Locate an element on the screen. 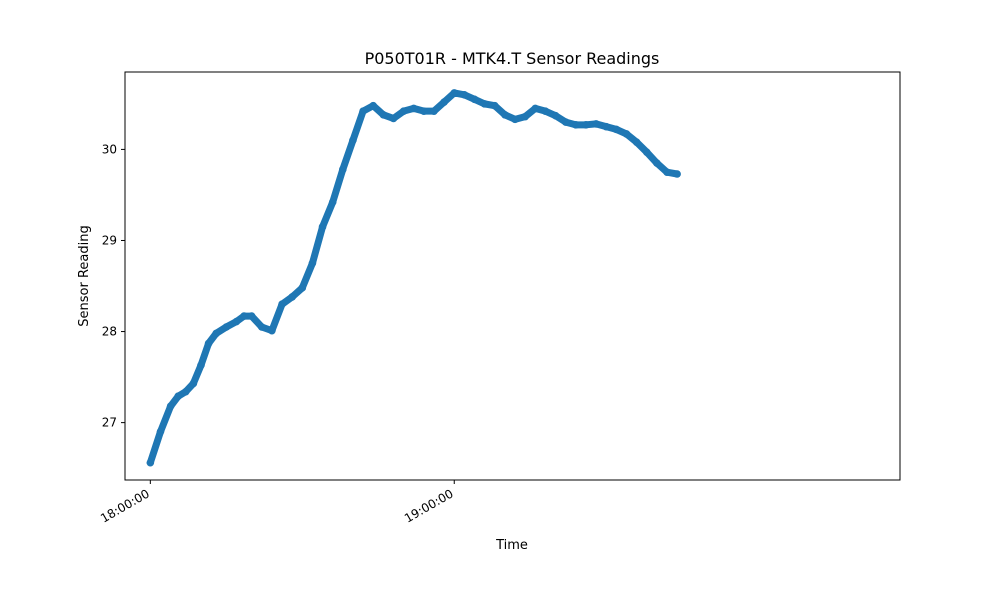 Image resolution: width=1000 pixels, height=600 pixels. x-axis-label: Time is located at coordinates (511, 545).